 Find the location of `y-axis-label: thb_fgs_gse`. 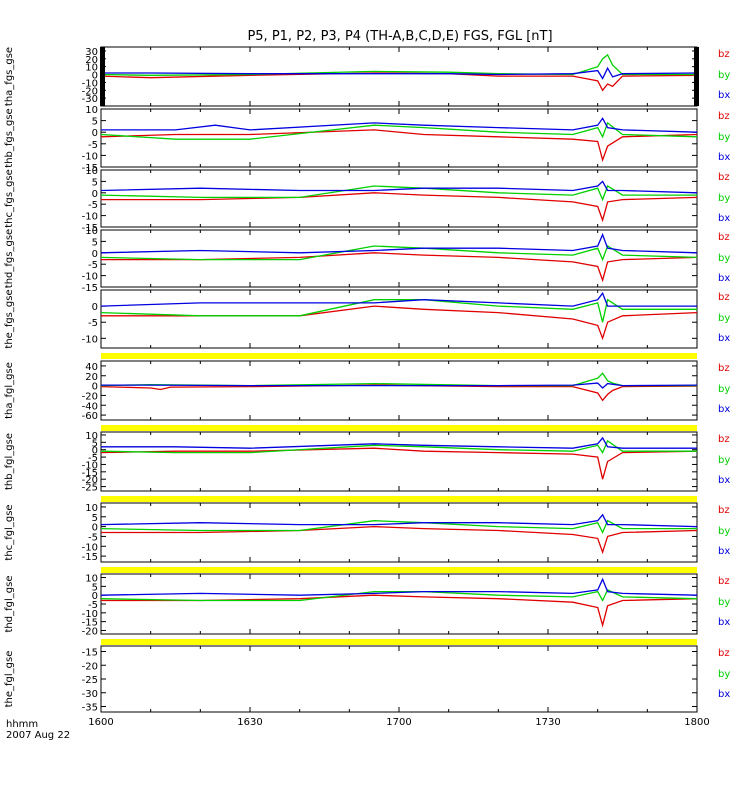

y-axis-label: thb_fgs_gse is located at coordinates (9, 137).